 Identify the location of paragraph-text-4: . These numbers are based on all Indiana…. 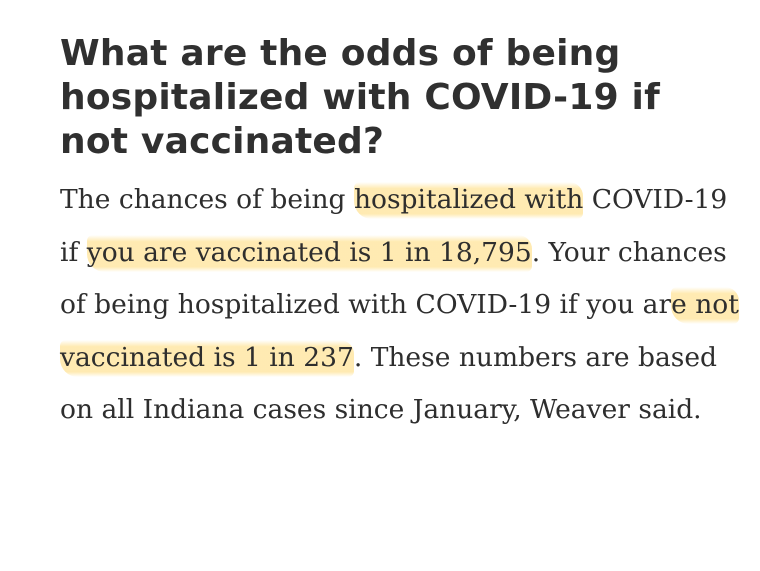
(389, 383).